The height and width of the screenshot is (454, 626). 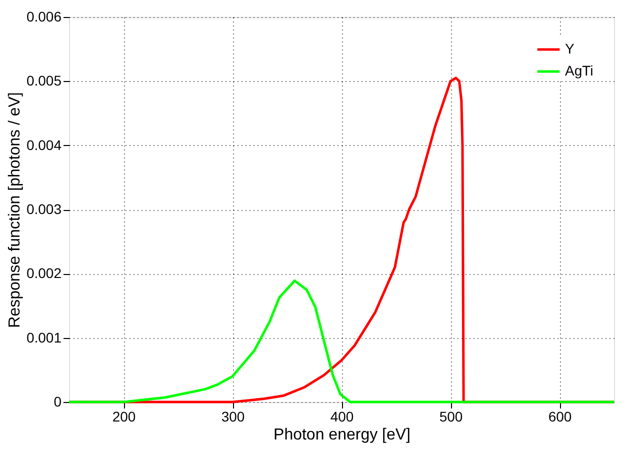 I want to click on y-tick-label: 0.003, so click(x=44, y=209).